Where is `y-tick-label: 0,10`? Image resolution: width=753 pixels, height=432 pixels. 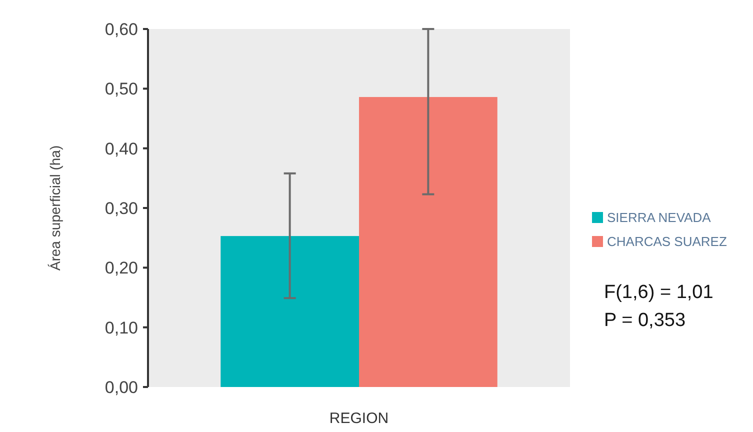
y-tick-label: 0,10 is located at coordinates (121, 328).